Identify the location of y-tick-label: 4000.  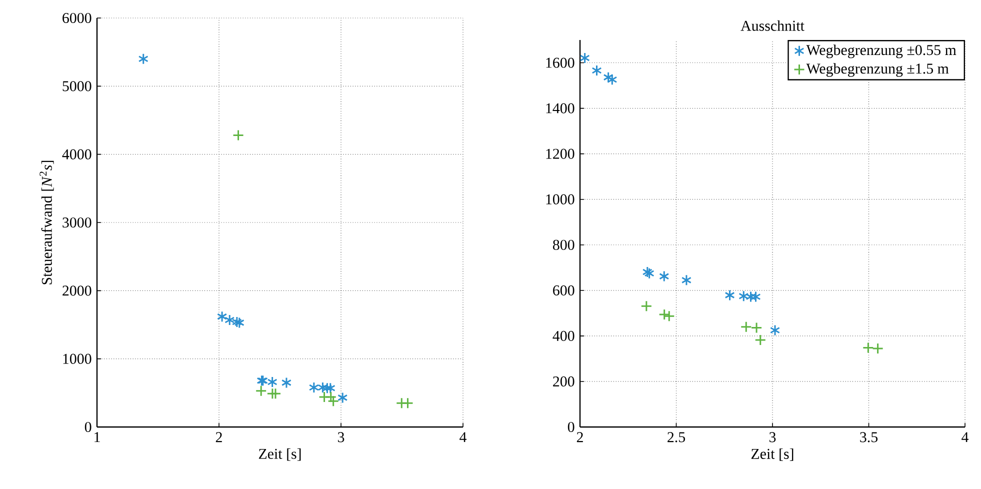
(77, 154).